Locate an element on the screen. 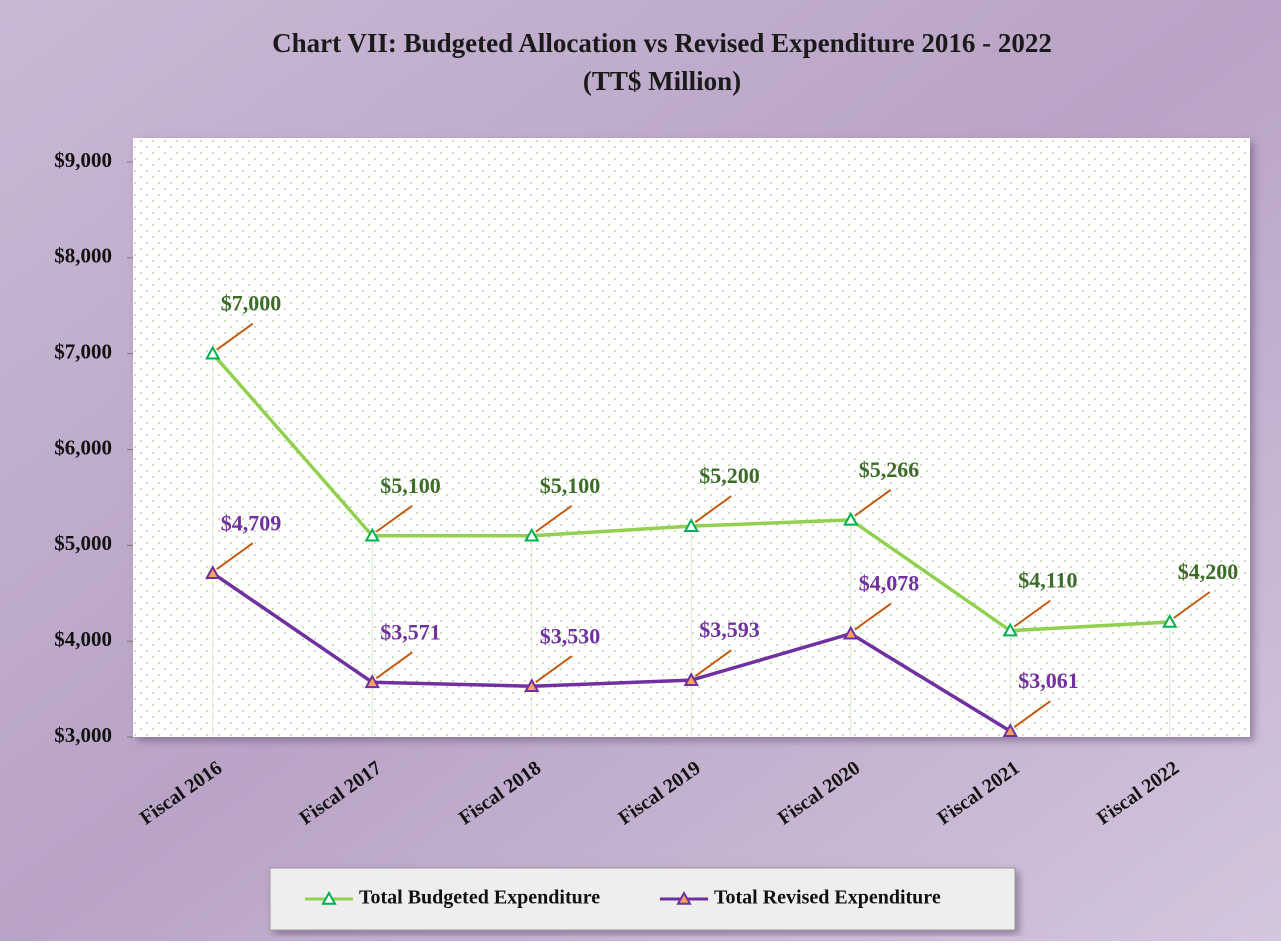 The image size is (1281, 946). y-tick-label: $5,000 is located at coordinates (83, 543).